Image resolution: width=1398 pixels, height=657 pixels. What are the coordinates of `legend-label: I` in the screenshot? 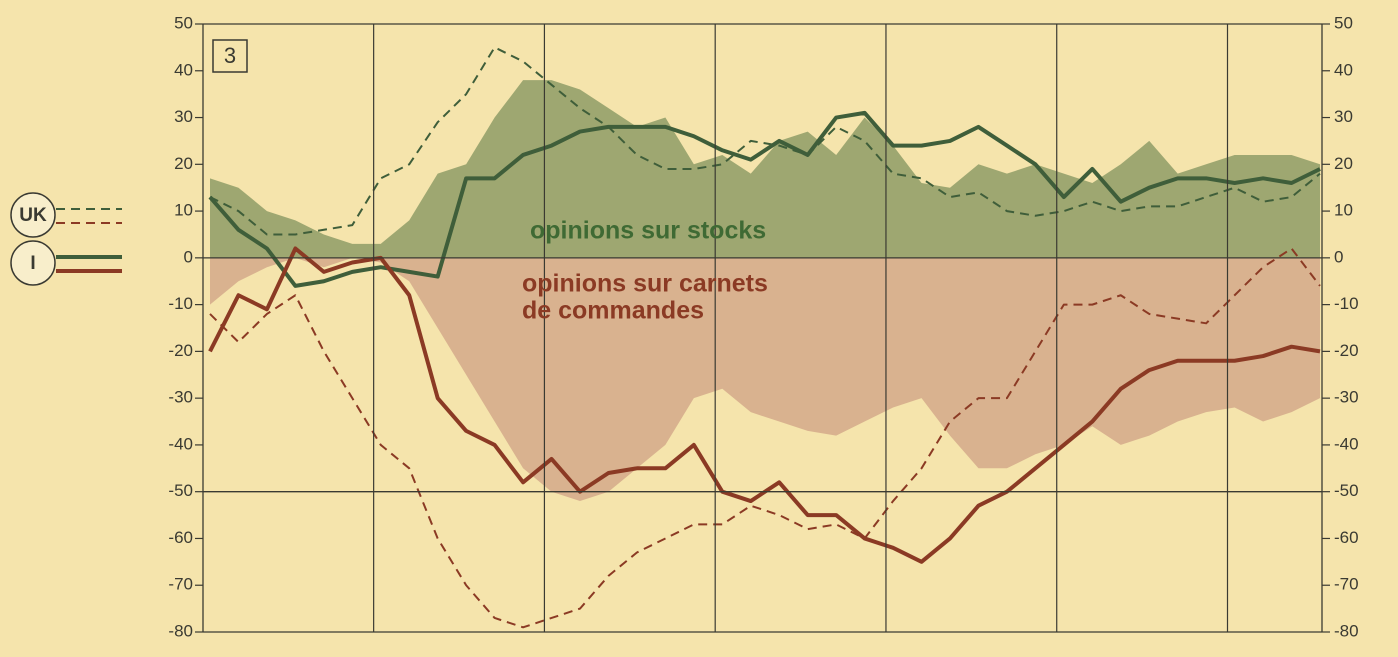 It's located at (32, 263).